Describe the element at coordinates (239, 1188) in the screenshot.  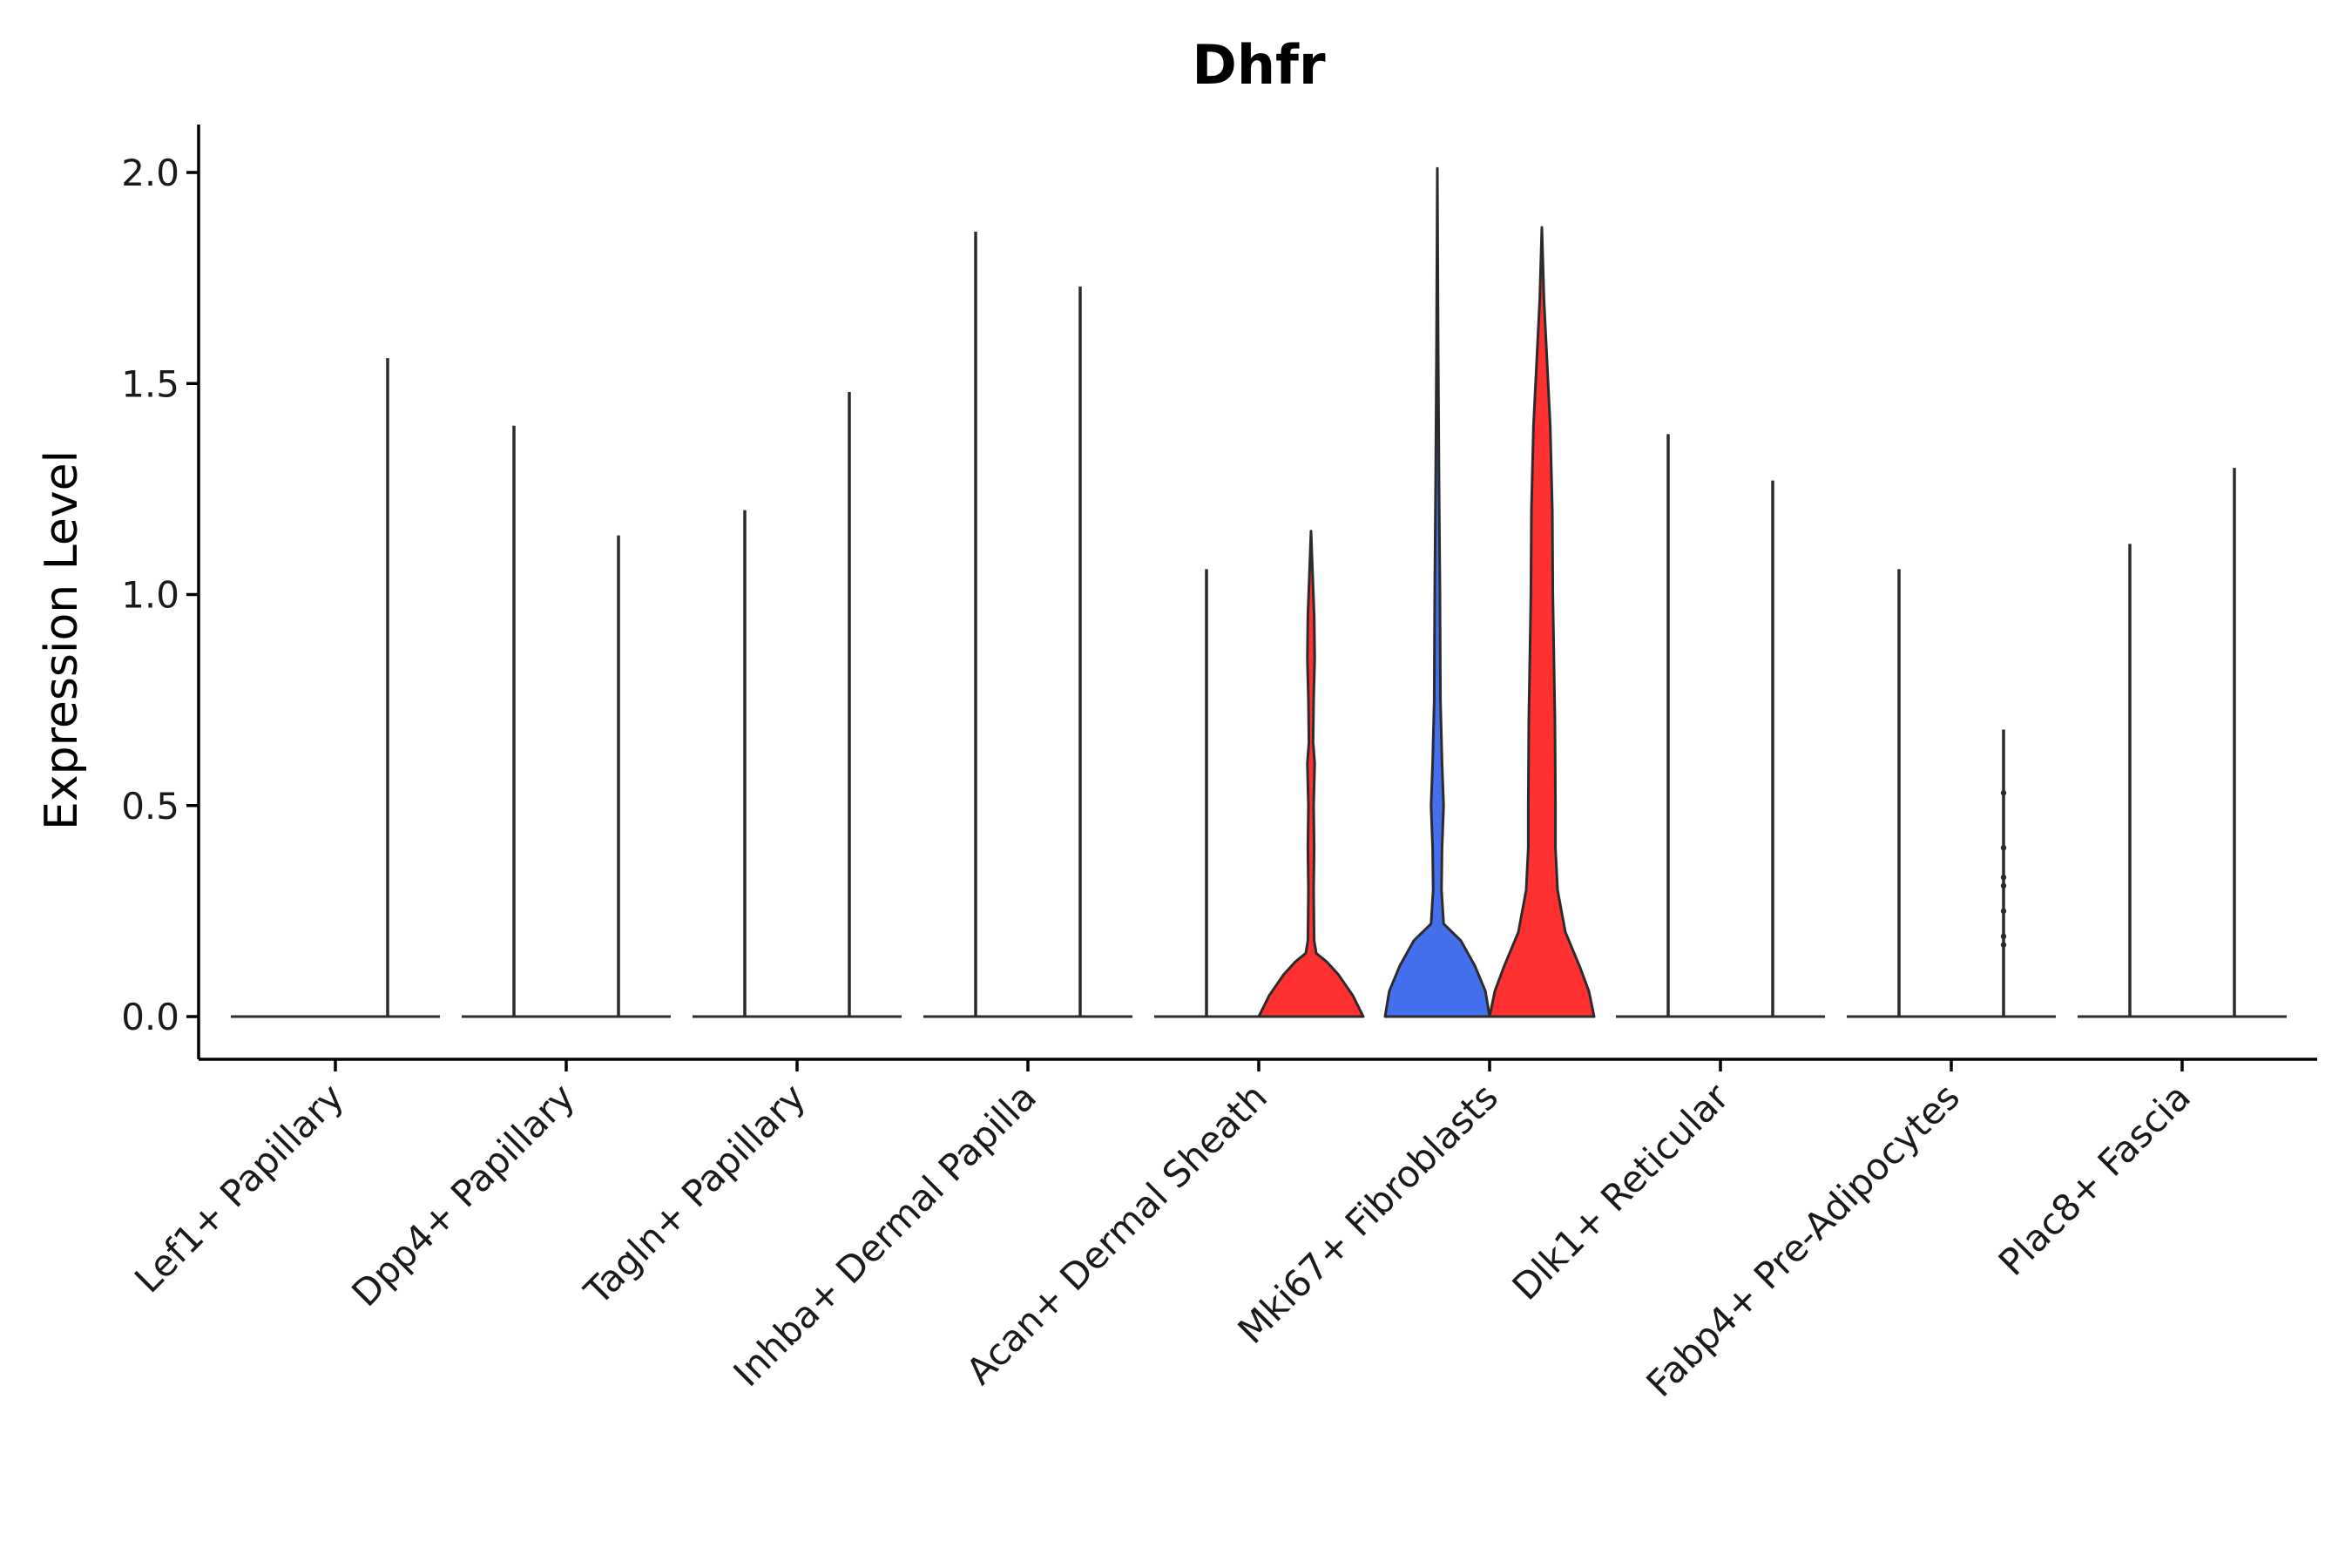
I see `x-tick-label: Lef1+ Papillary` at that location.